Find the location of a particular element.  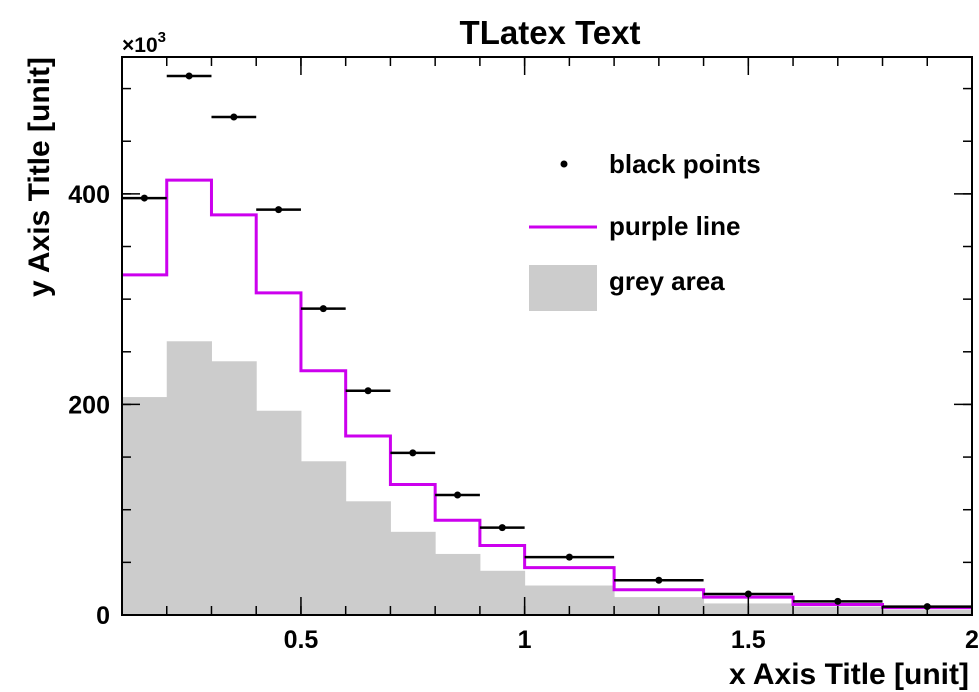

y-tick-label: 0 is located at coordinates (103, 616).